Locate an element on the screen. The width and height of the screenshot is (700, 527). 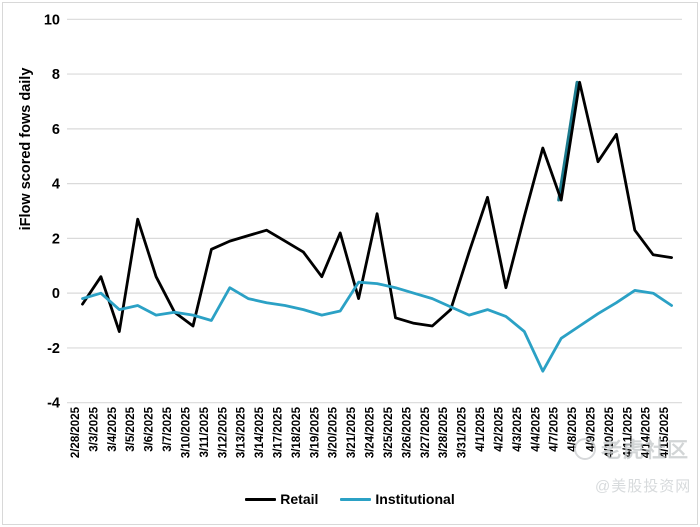
x-tick-label: 3/12/2025 is located at coordinates (223, 432).